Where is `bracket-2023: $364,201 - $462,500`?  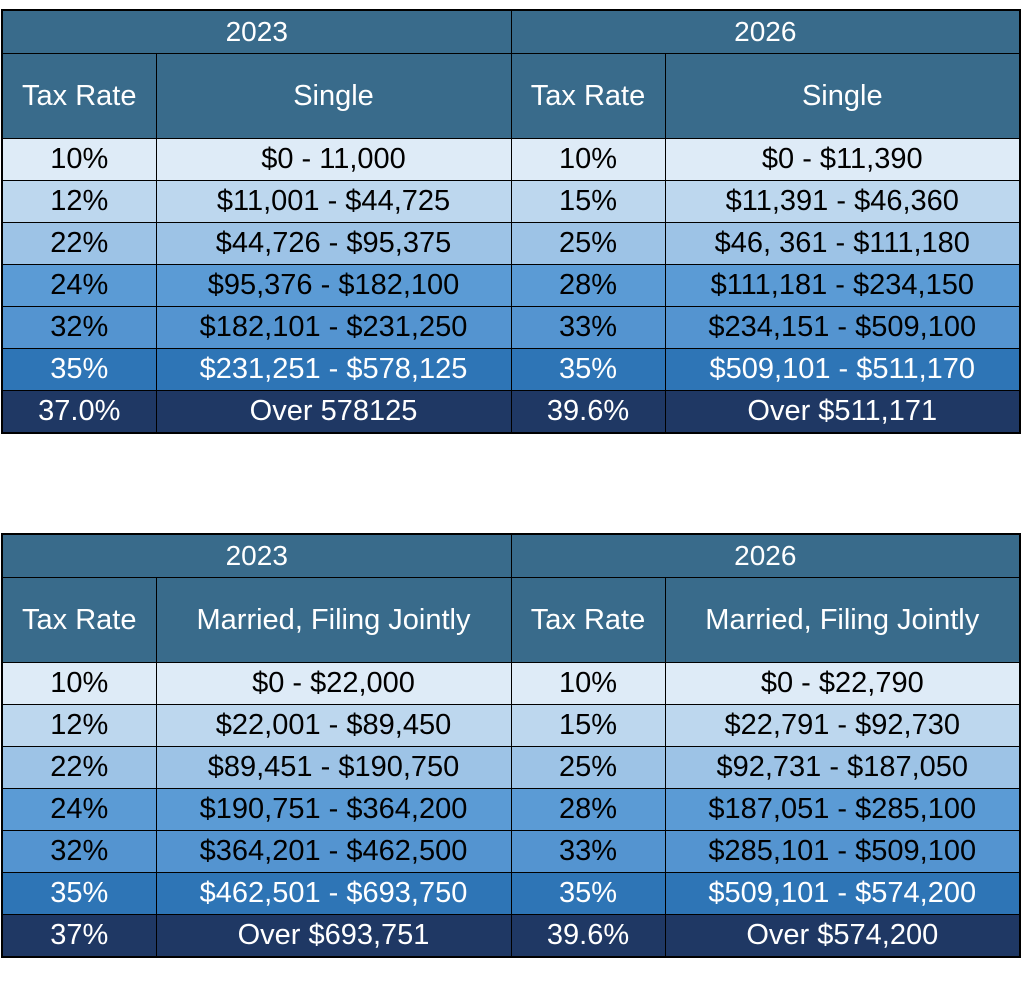 bracket-2023: $364,201 - $462,500 is located at coordinates (333, 851).